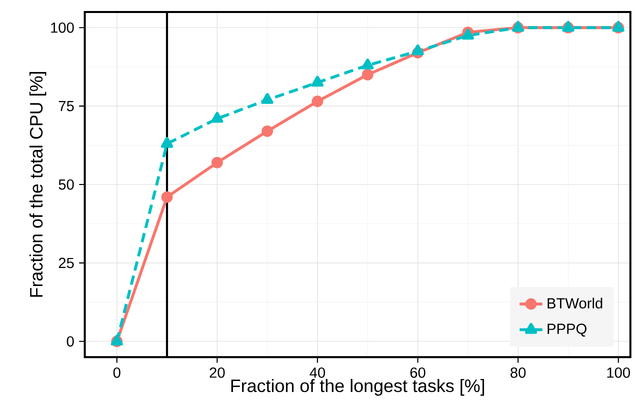  I want to click on legend-label: BTWorld, so click(575, 303).